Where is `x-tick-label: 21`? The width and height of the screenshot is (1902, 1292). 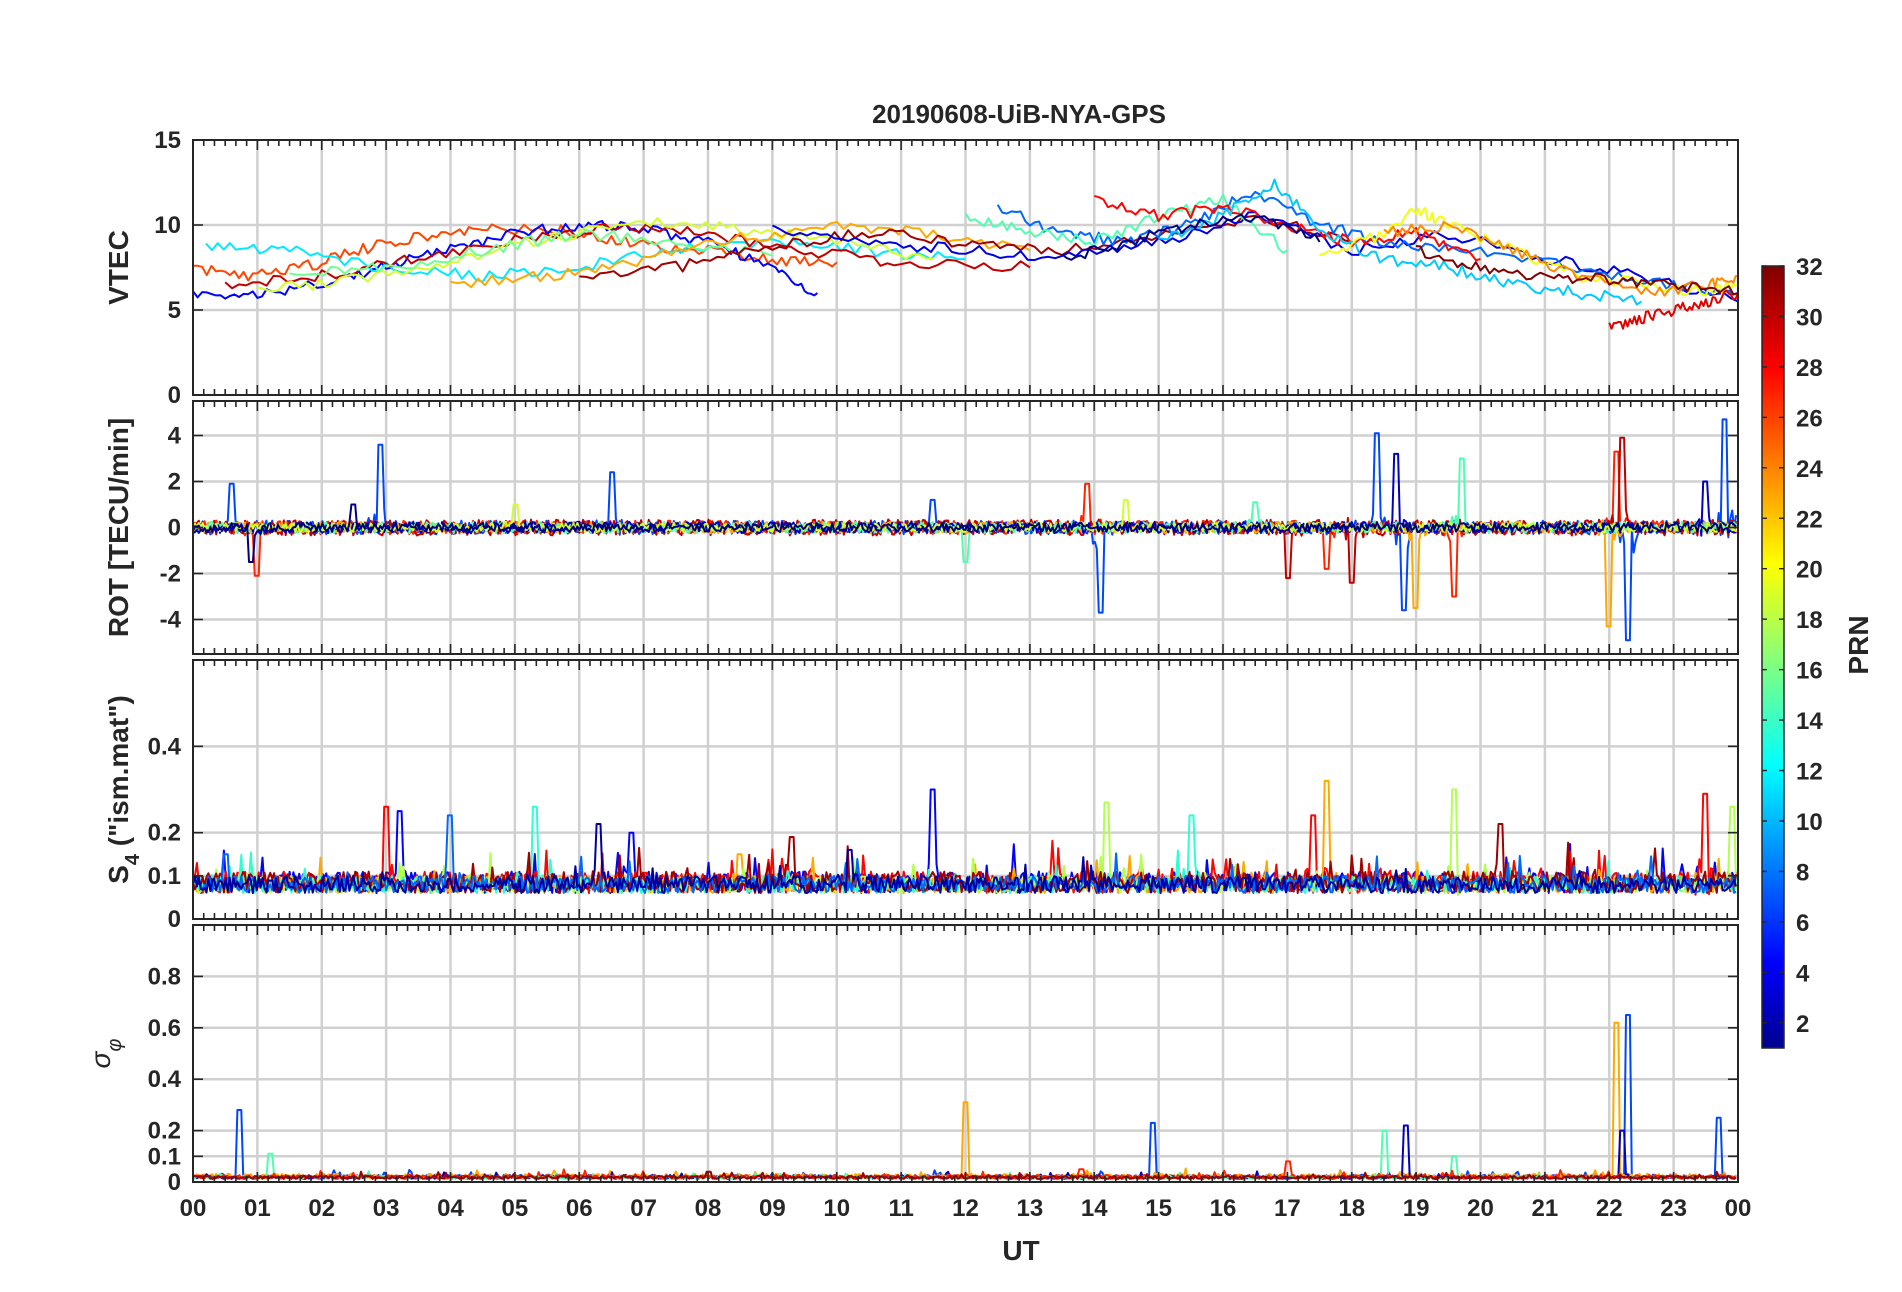 x-tick-label: 21 is located at coordinates (1545, 1208).